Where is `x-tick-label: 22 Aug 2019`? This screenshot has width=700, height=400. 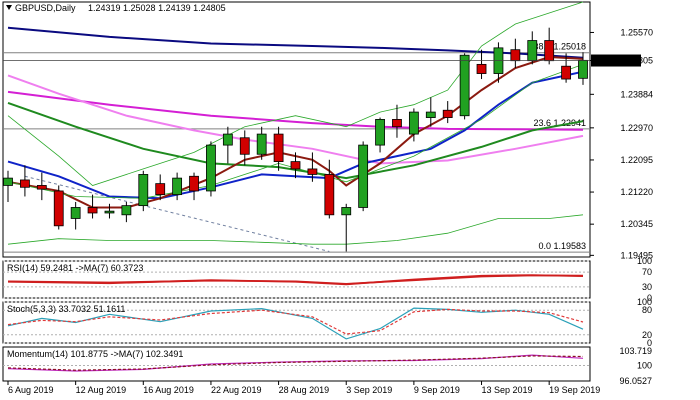
x-tick-label: 22 Aug 2019 is located at coordinates (236, 390).